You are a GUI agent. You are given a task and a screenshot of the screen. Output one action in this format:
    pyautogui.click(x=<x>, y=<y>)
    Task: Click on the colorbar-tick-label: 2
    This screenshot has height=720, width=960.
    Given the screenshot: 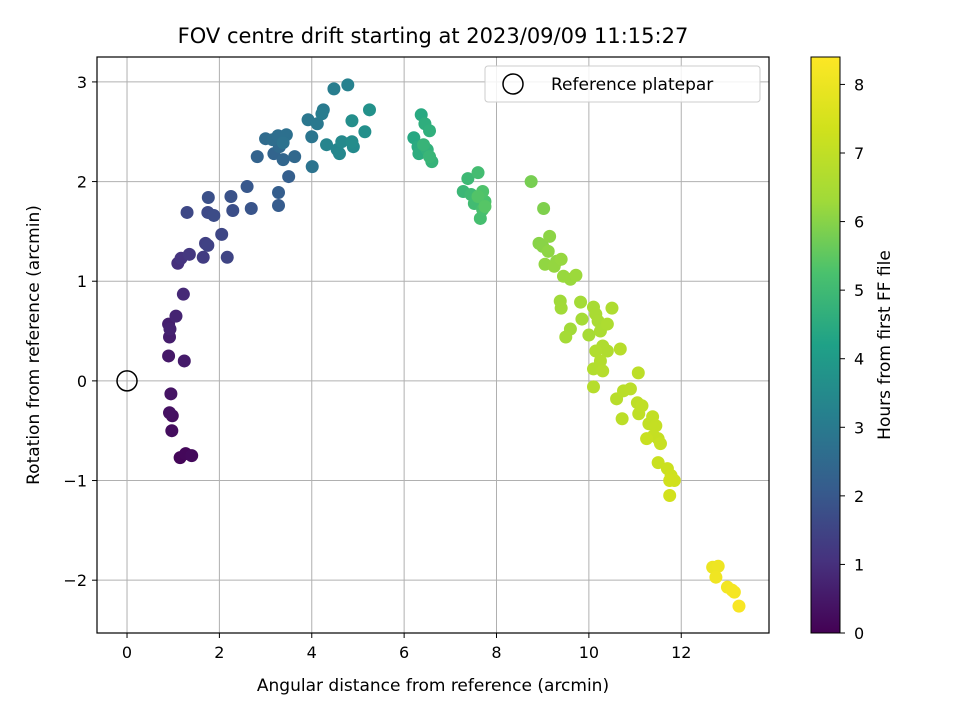 What is the action you would take?
    pyautogui.click(x=859, y=496)
    